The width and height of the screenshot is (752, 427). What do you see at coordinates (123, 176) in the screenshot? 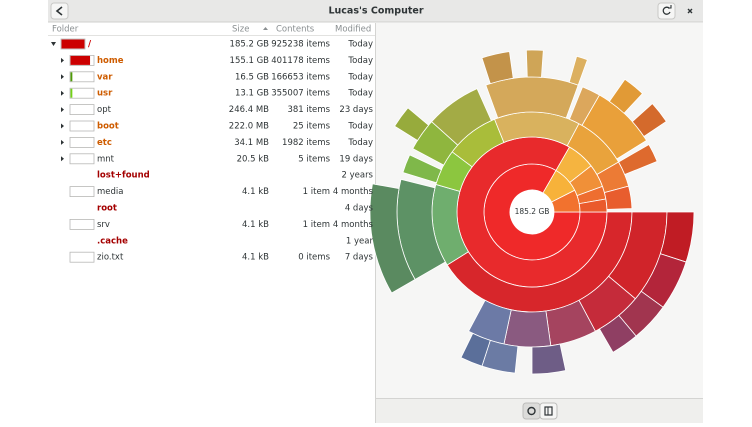
I see `folder-name: lost+found` at bounding box center [123, 176].